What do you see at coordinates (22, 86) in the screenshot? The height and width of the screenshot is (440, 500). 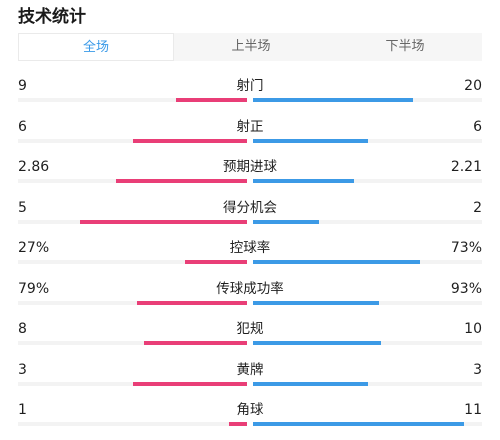 I see `stat-home-value: 9` at bounding box center [22, 86].